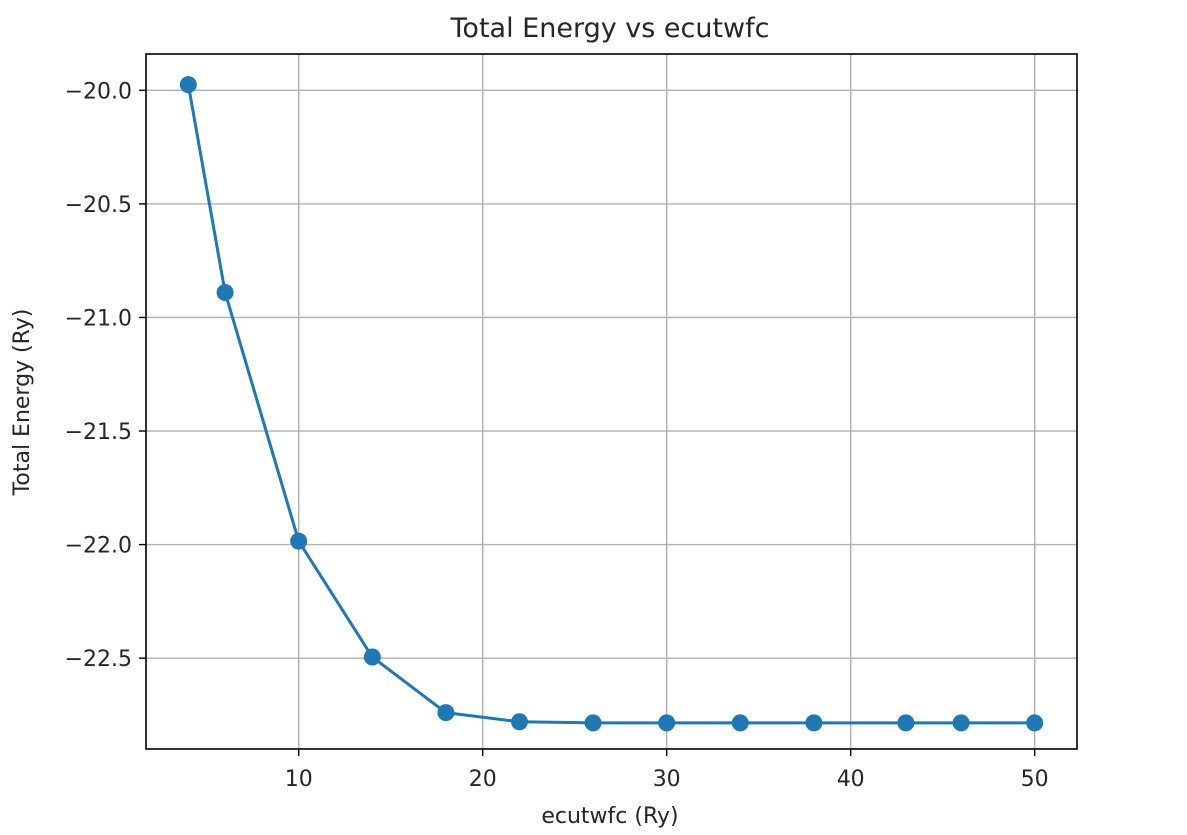 This screenshot has height=835, width=1187. What do you see at coordinates (98, 432) in the screenshot?
I see `y-tick-label: −21.5` at bounding box center [98, 432].